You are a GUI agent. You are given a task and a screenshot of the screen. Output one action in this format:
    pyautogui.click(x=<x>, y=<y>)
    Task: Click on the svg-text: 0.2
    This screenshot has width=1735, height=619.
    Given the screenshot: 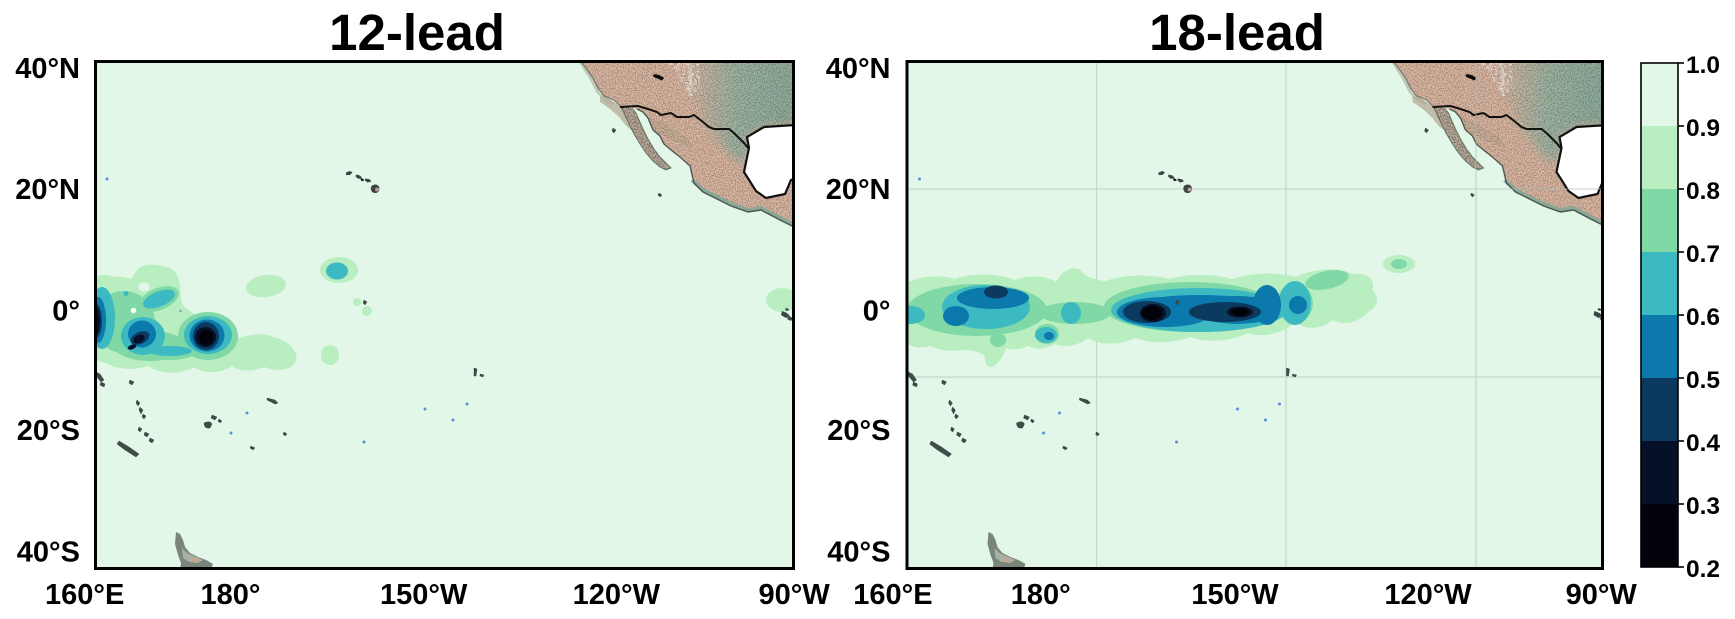 What is the action you would take?
    pyautogui.click(x=1703, y=569)
    